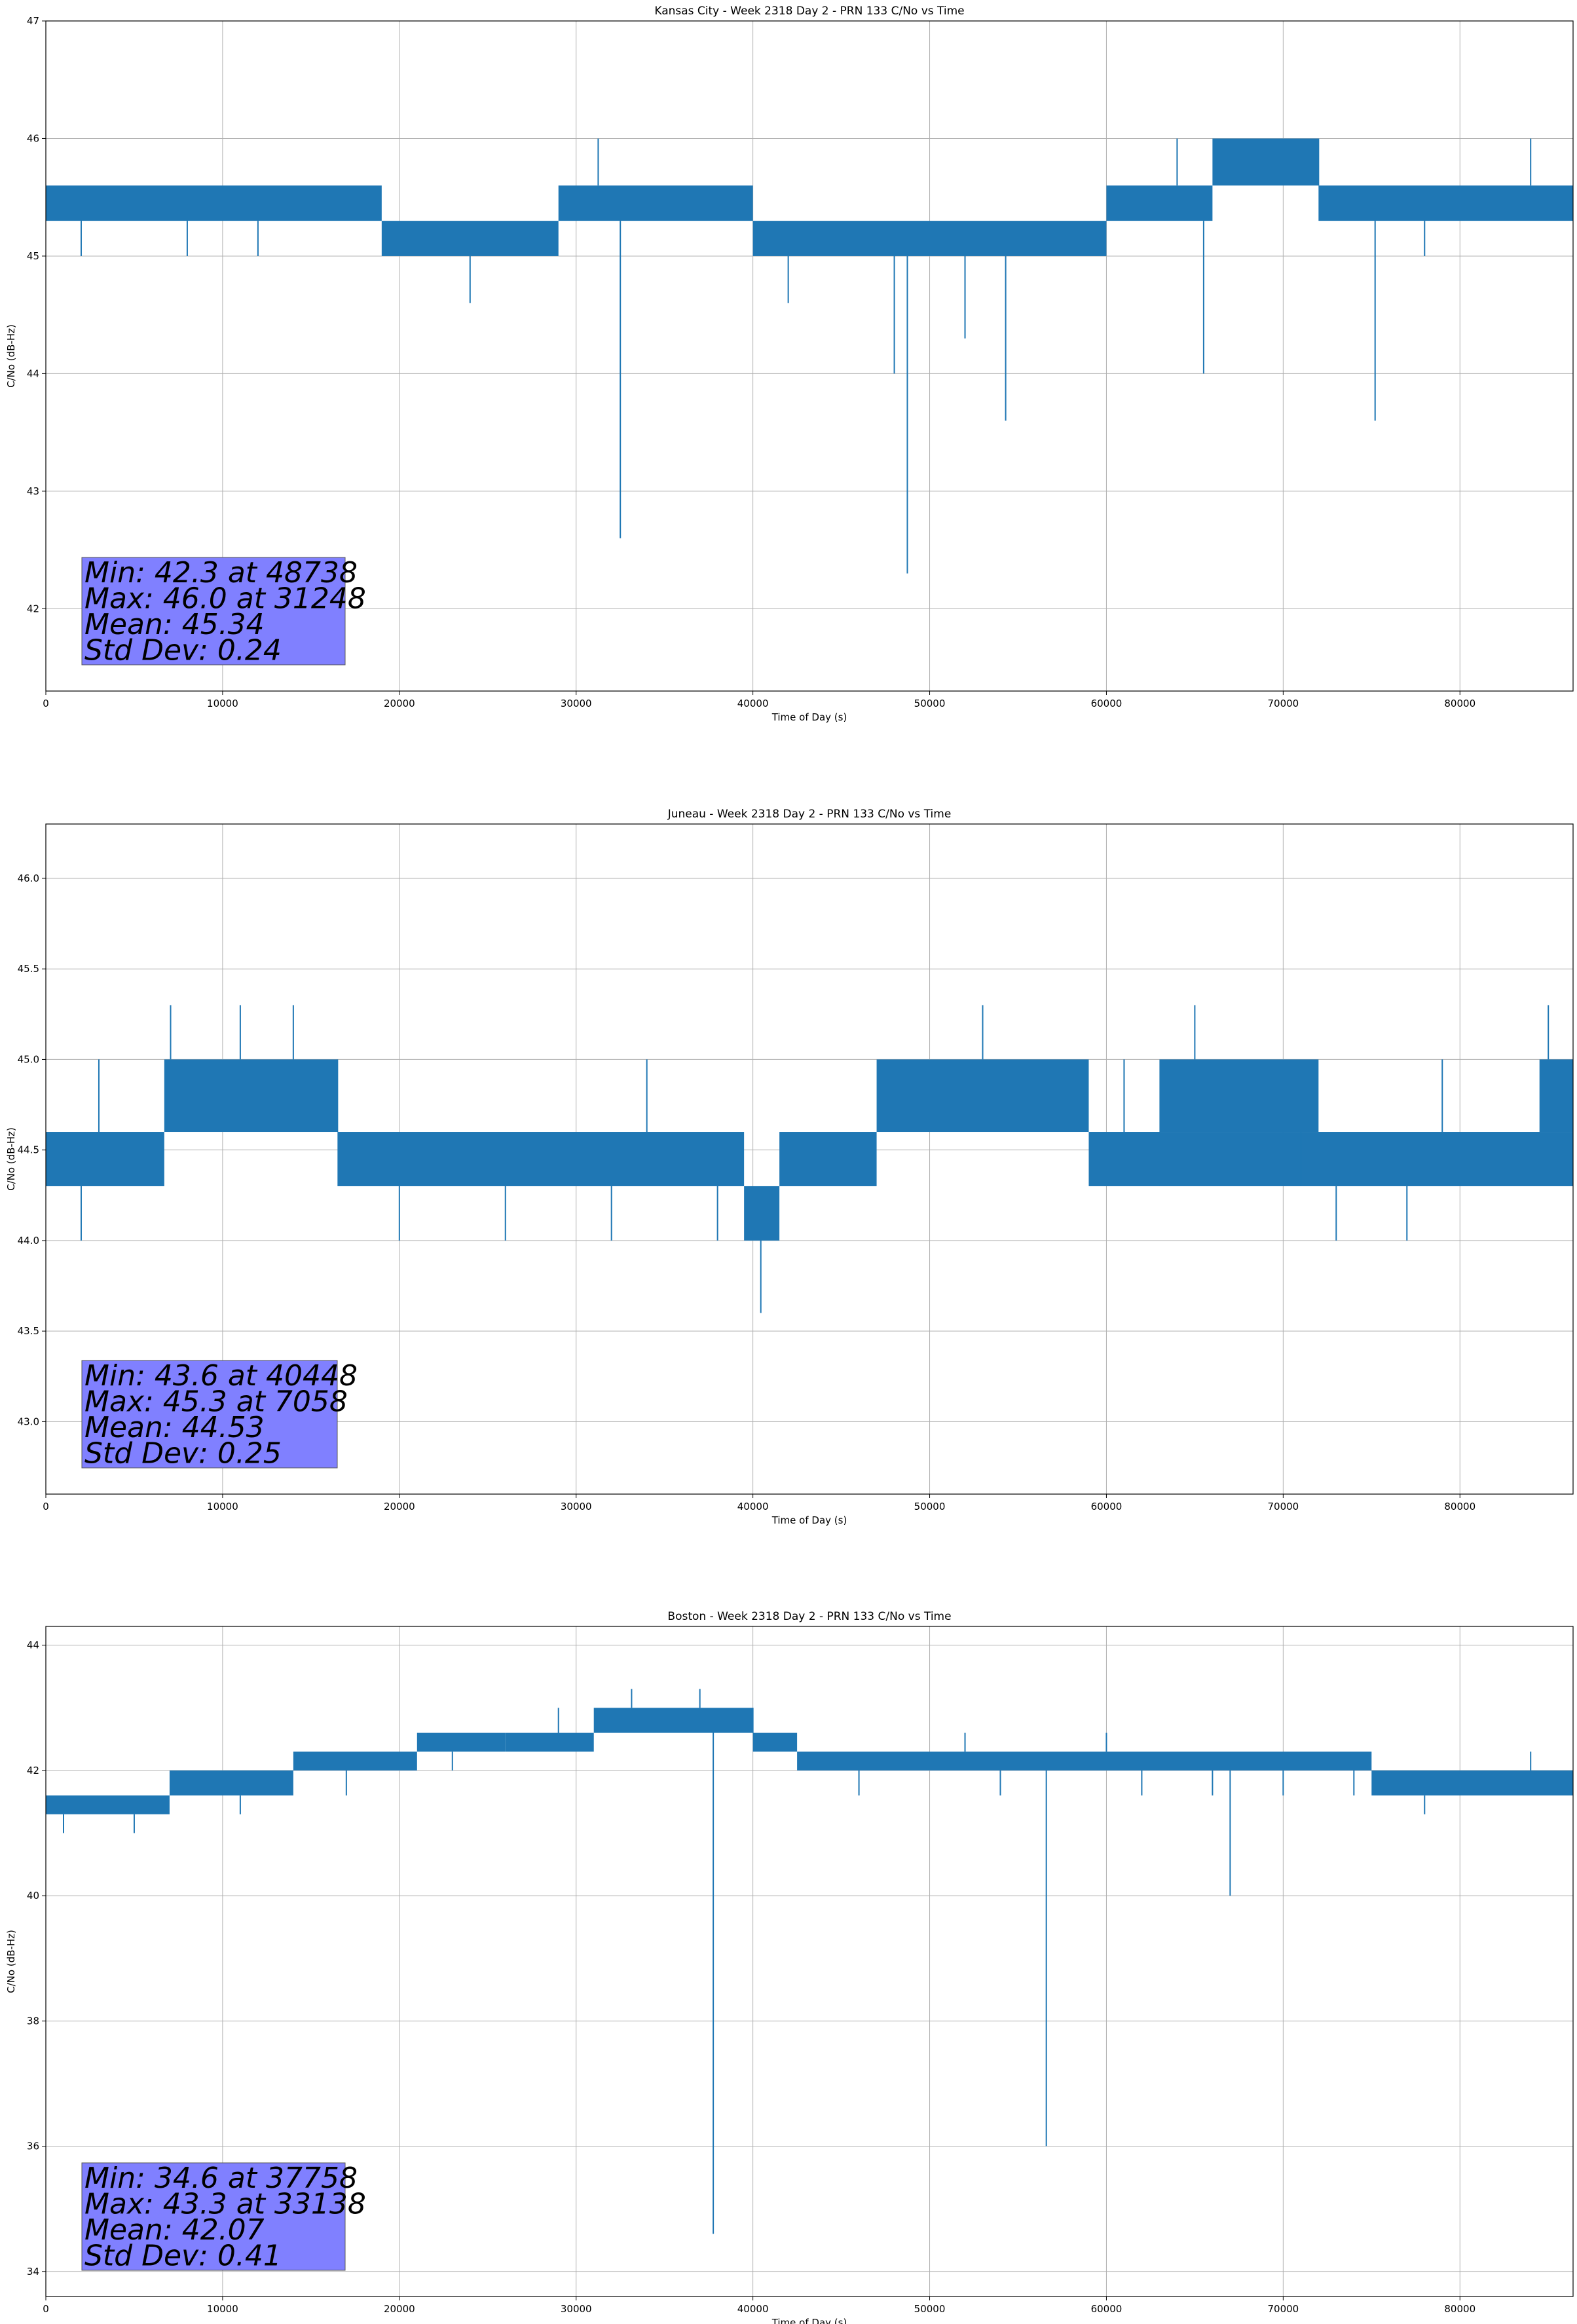 Image resolution: width=1577 pixels, height=2324 pixels. I want to click on y-tick-label: 44.5, so click(28, 1150).